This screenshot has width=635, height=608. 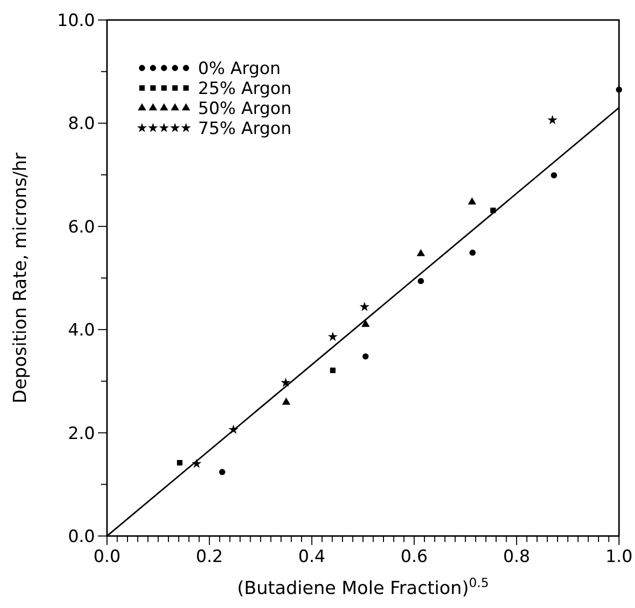 What do you see at coordinates (516, 557) in the screenshot?
I see `x-tick-label: 0.8` at bounding box center [516, 557].